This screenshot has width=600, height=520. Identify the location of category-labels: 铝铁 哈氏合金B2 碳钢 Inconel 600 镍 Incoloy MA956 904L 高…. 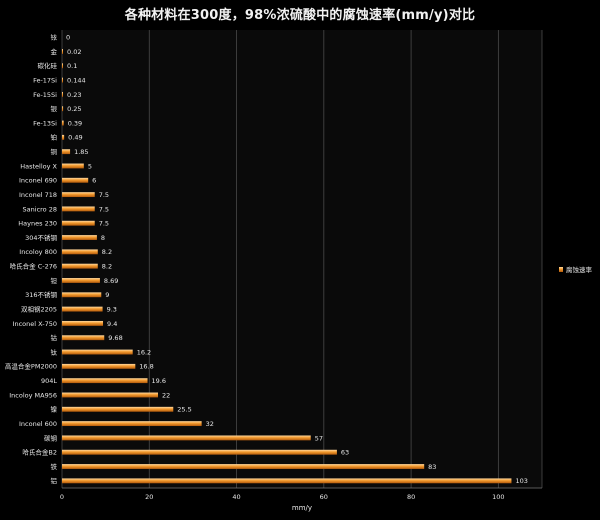
(31, 259).